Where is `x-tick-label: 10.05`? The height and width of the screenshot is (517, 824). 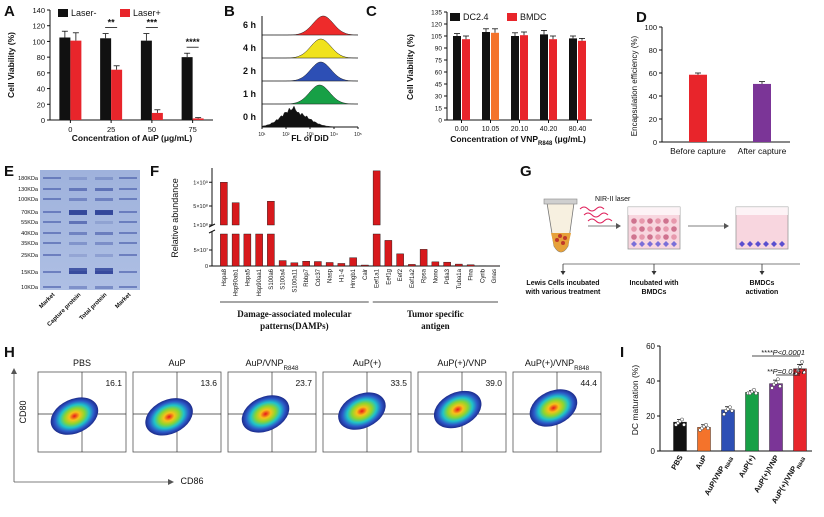 x-tick-label: 10.05 is located at coordinates (491, 129).